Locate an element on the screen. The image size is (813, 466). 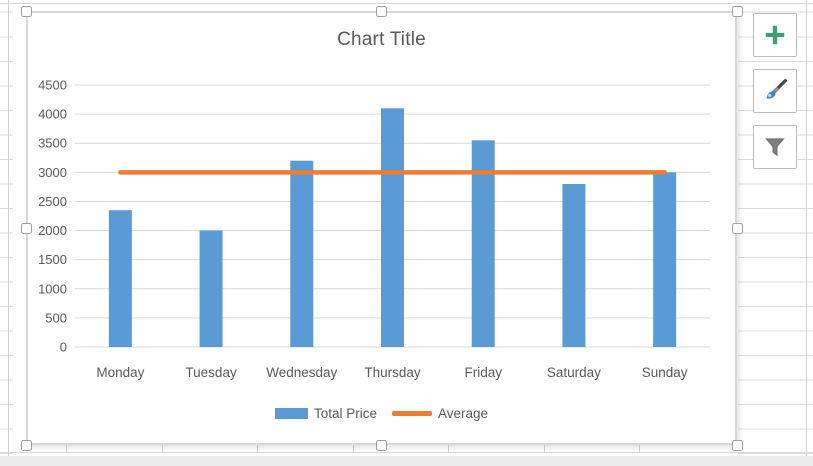
x-axis-tick-label: Monday is located at coordinates (120, 372).